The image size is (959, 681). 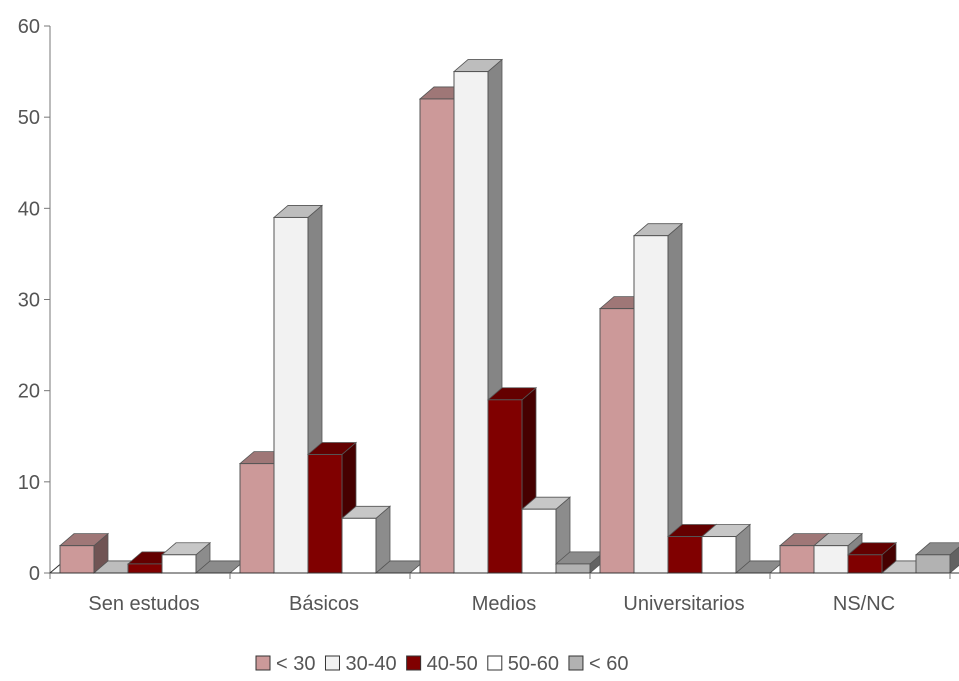 What do you see at coordinates (29, 118) in the screenshot?
I see `y-tick-label: 50` at bounding box center [29, 118].